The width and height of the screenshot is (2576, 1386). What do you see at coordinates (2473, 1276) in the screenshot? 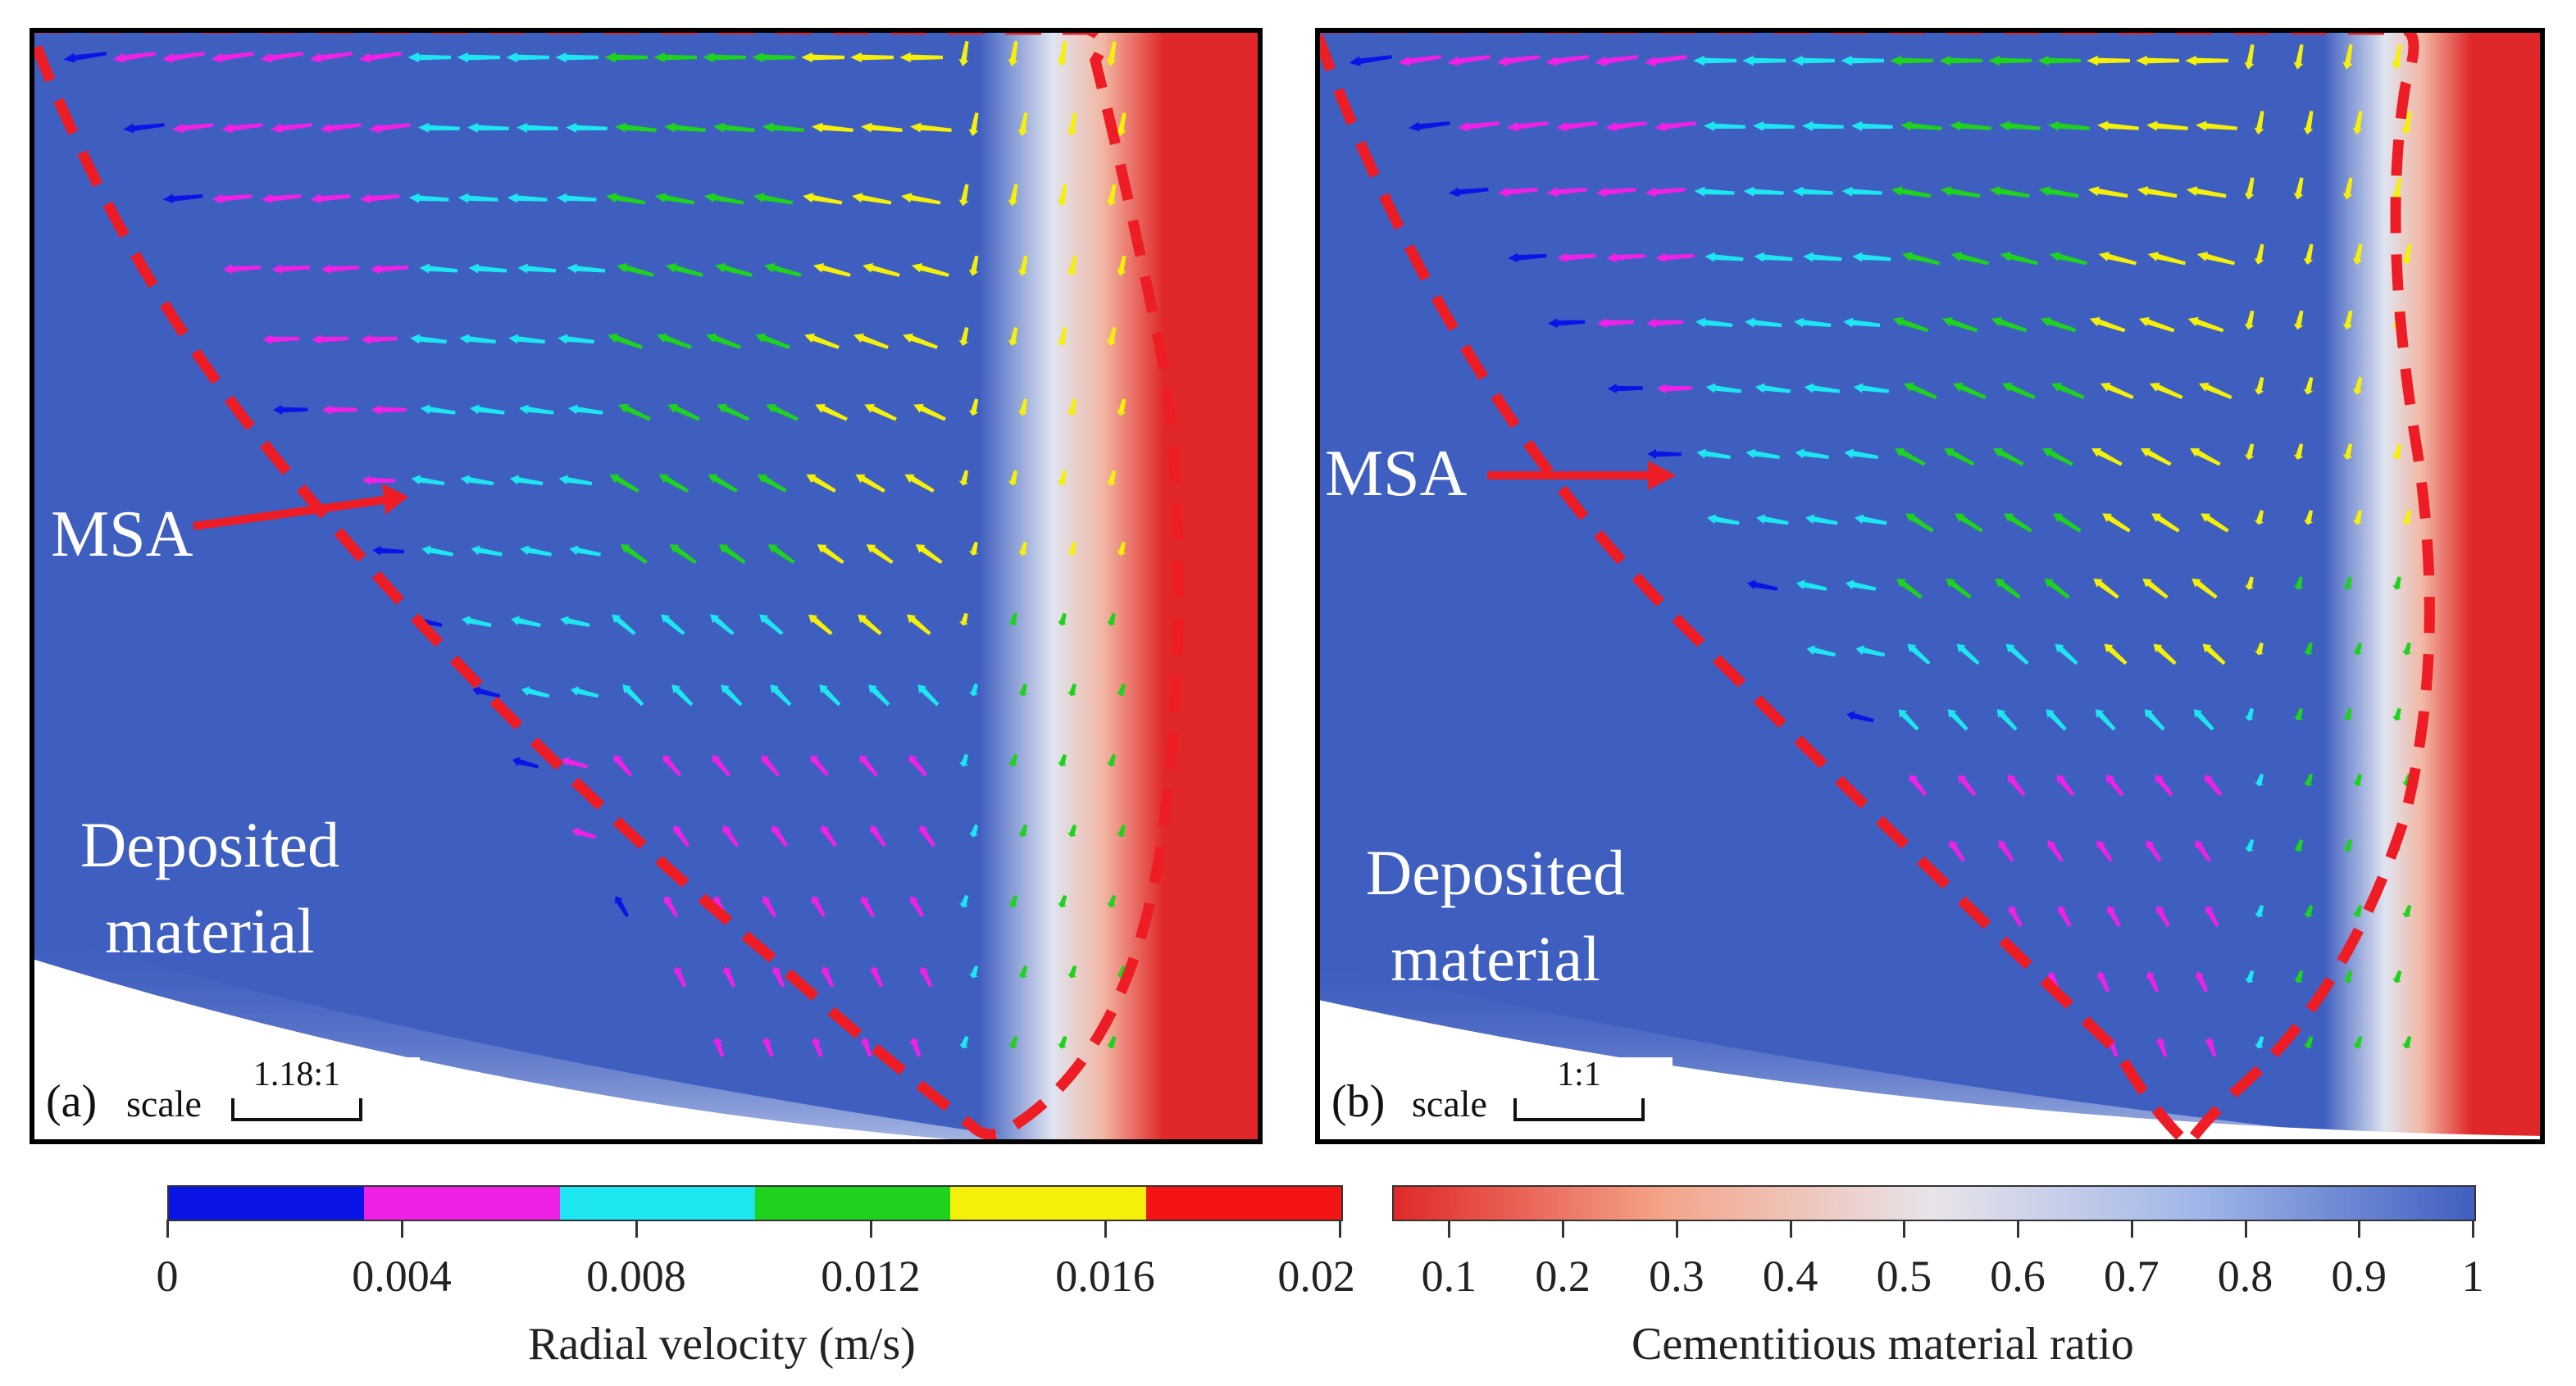
I see `ratio-tick-label: 1` at bounding box center [2473, 1276].